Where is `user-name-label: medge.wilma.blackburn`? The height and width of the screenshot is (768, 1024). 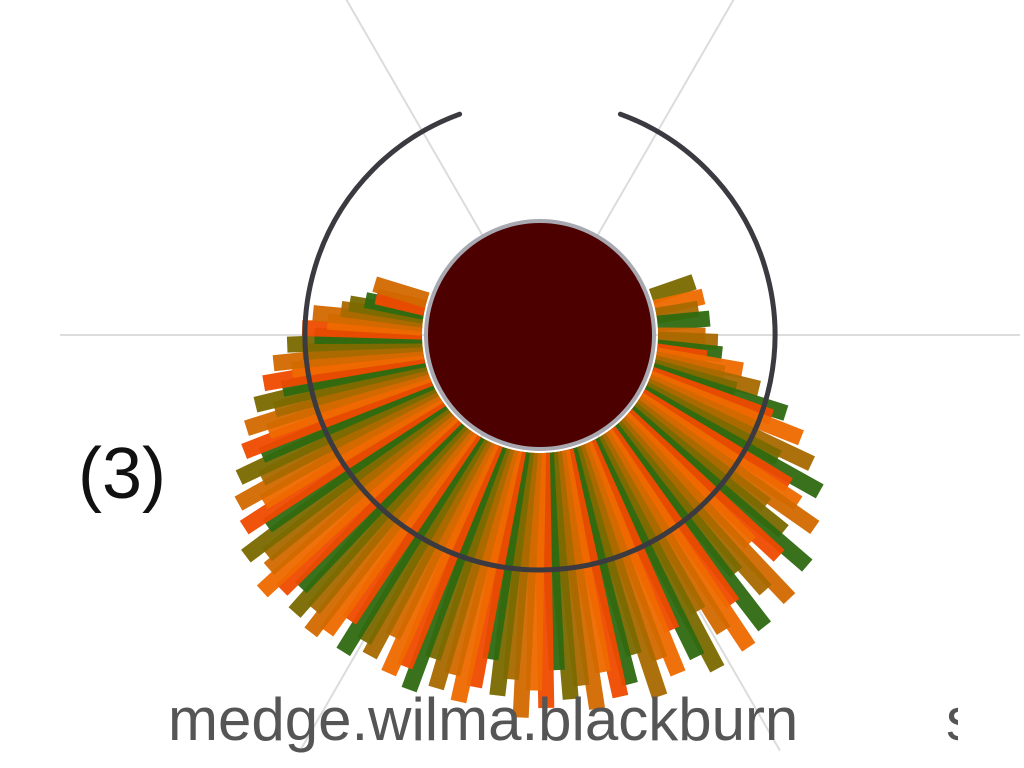 user-name-label: medge.wilma.blackburn is located at coordinates (483, 719).